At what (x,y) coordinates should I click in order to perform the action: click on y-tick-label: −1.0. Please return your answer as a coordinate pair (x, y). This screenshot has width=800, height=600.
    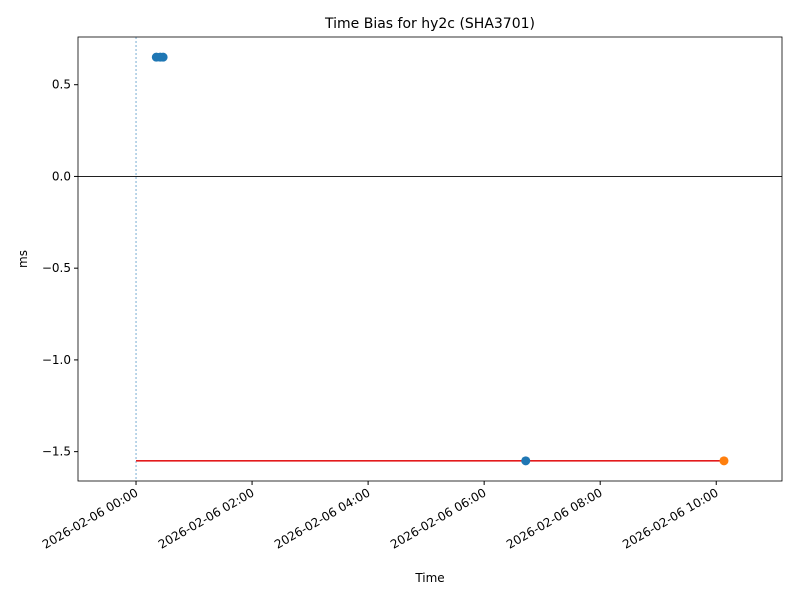
    Looking at the image, I should click on (56, 360).